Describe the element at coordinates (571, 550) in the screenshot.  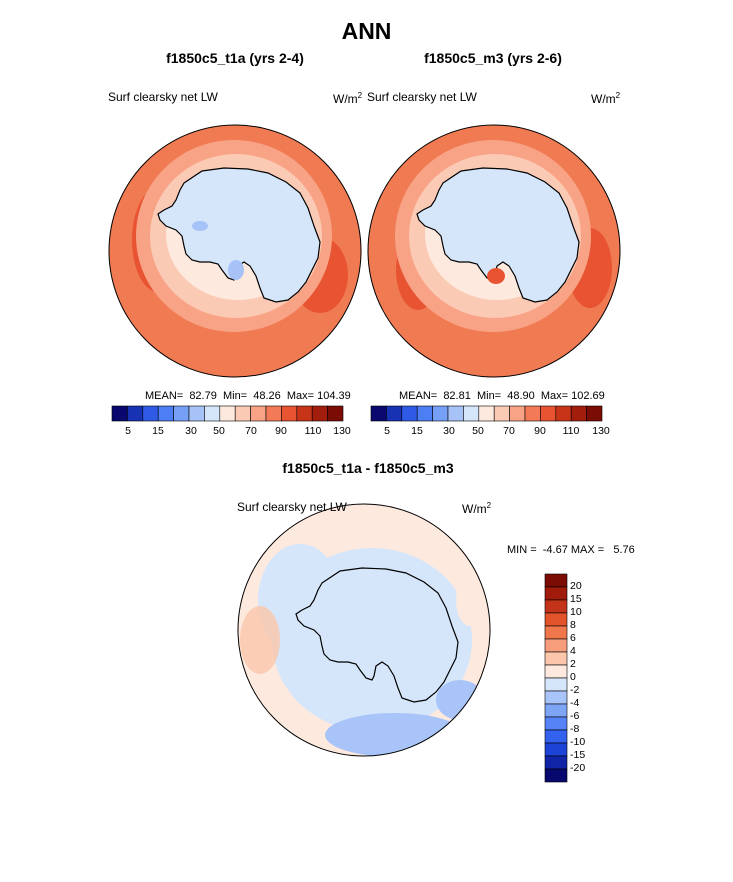
I see `panel-3-stats: MIN = -4.67 MAX = 5.76` at that location.